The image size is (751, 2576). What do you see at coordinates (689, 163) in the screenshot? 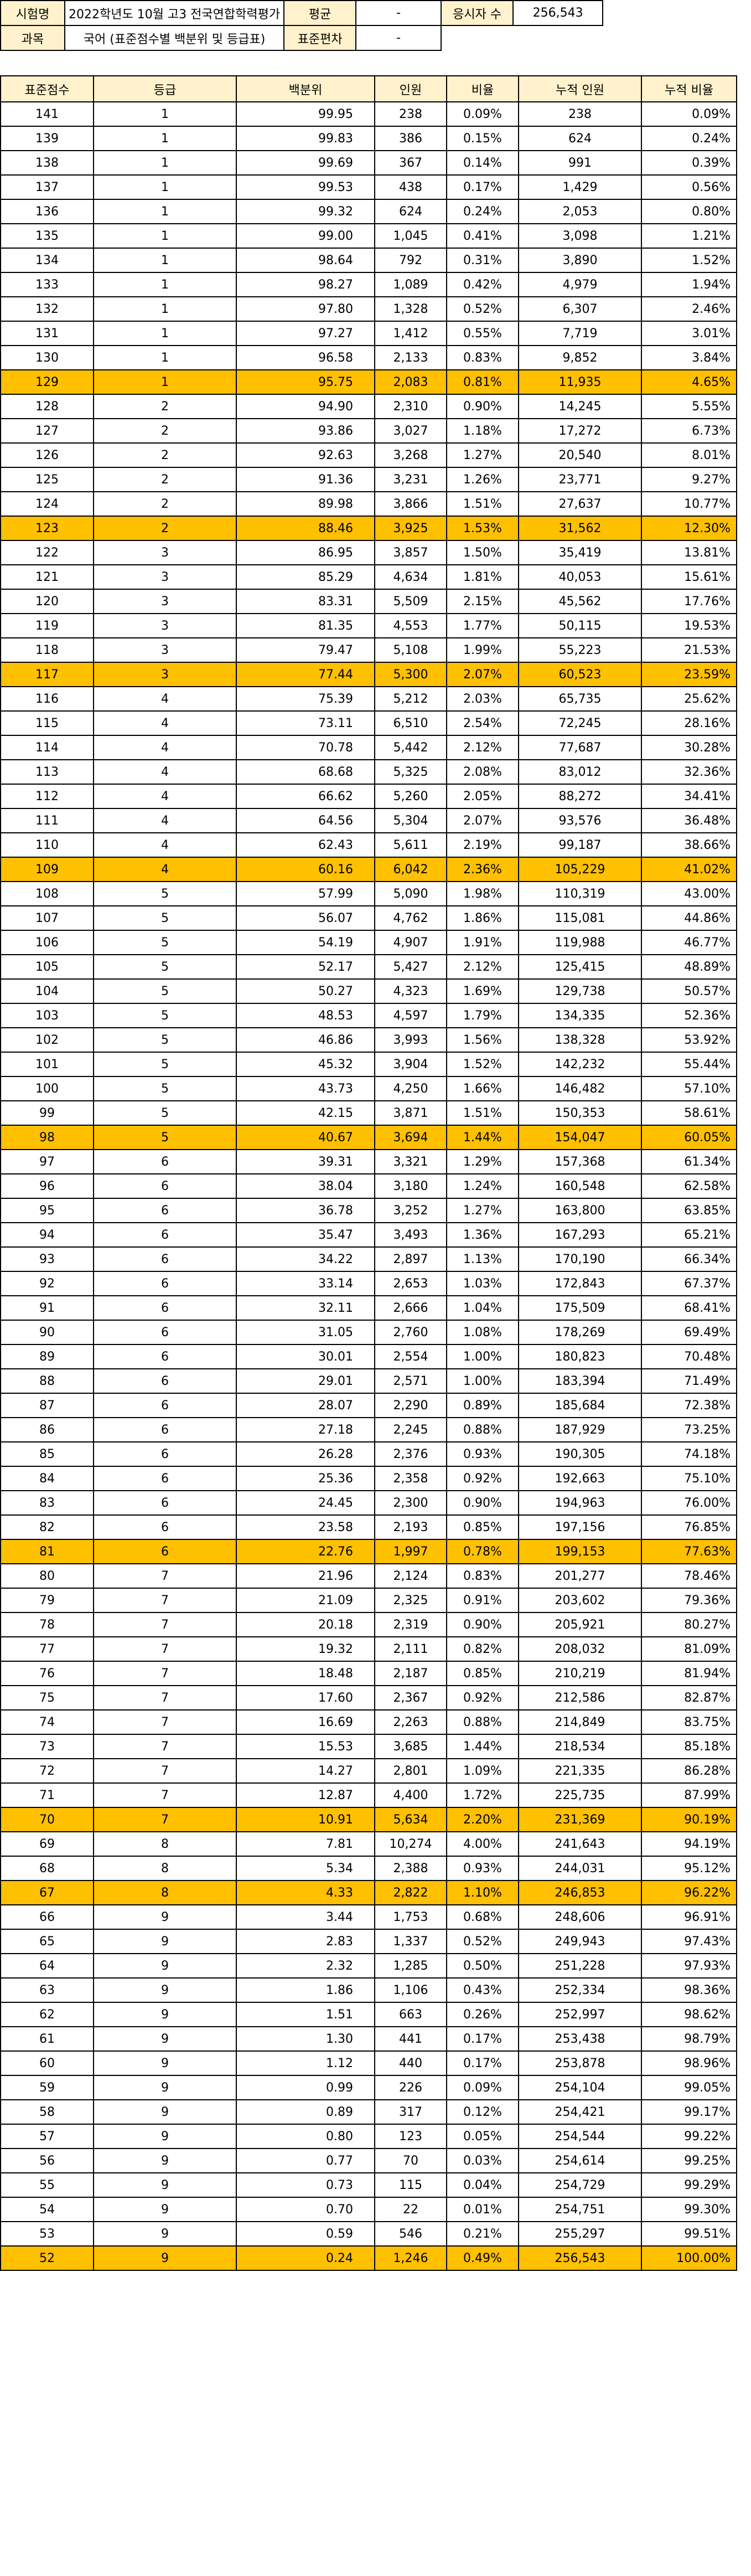
I see `cumulative-ratio-cell: 0.39%` at bounding box center [689, 163].